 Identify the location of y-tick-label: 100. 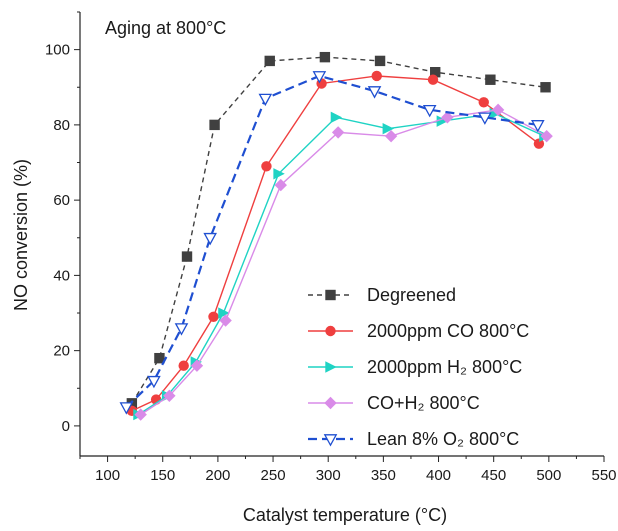
(57, 50).